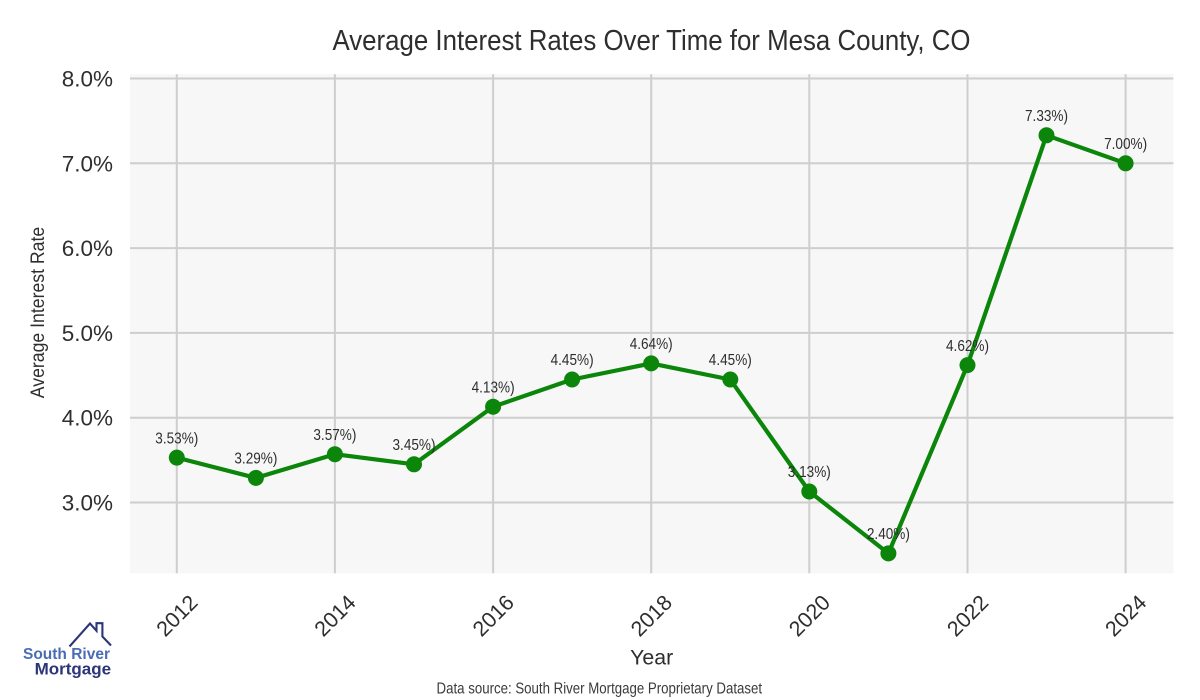 The height and width of the screenshot is (700, 1200). Describe the element at coordinates (73, 669) in the screenshot. I see `svg-text: Mortgage` at that location.